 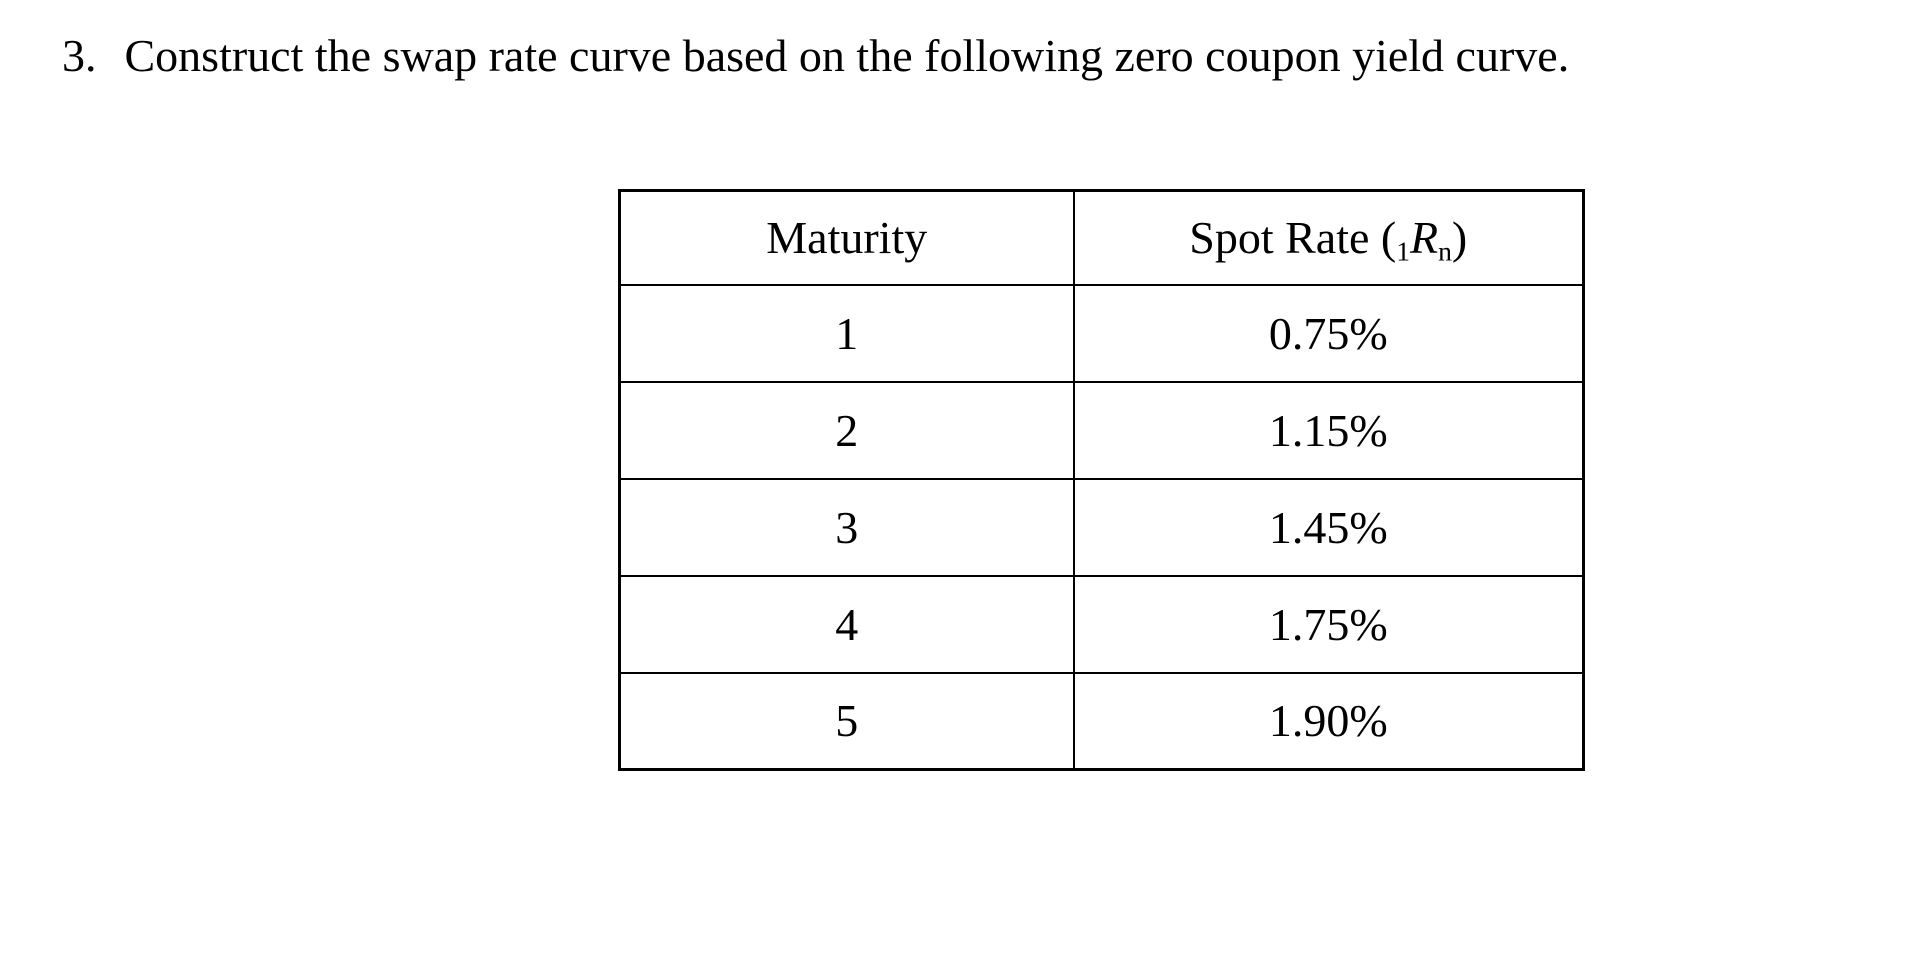 What do you see at coordinates (846, 624) in the screenshot?
I see `maturity-cell: 4` at bounding box center [846, 624].